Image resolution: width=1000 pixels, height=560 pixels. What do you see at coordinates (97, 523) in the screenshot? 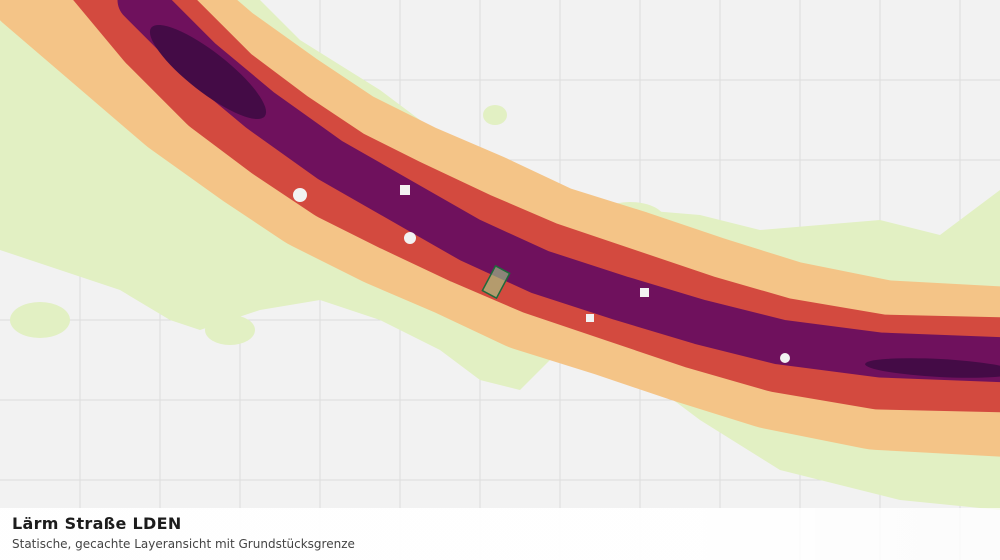
I see `map-title: Lärm Straße LDEN` at bounding box center [97, 523].